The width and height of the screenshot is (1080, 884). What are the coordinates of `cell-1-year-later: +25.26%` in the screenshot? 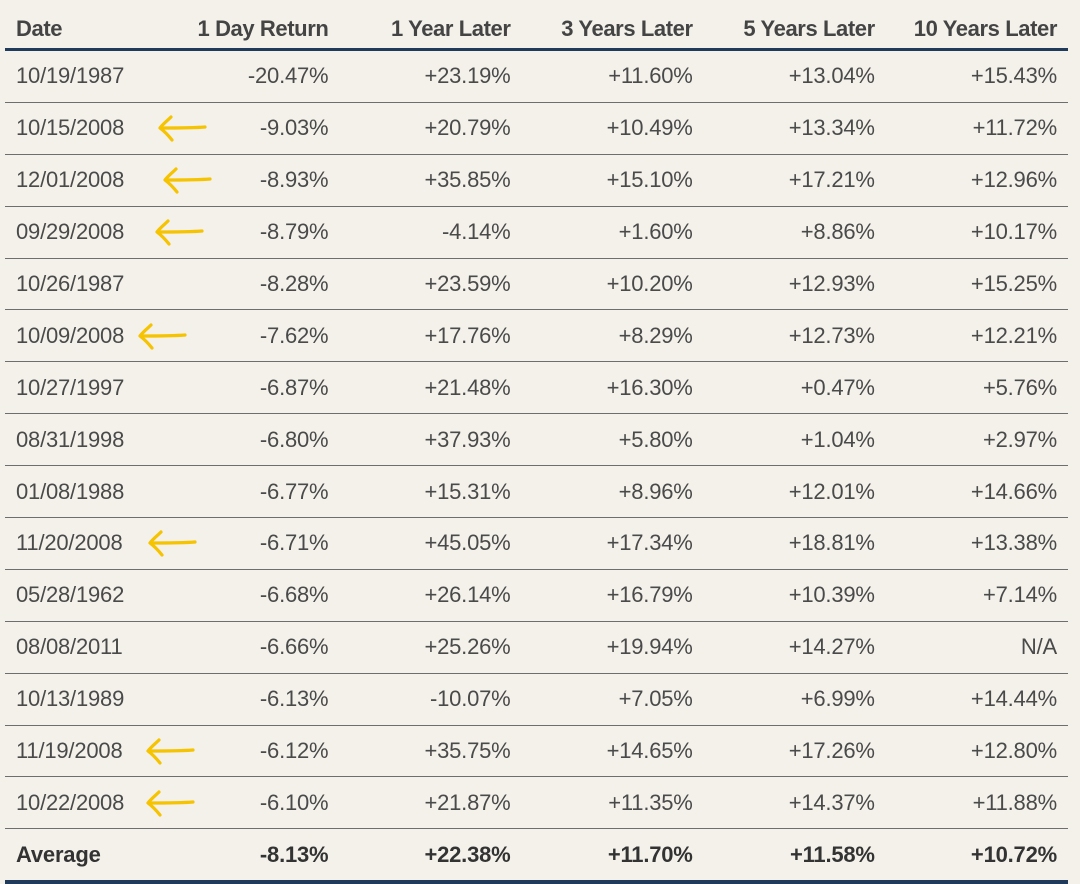 It's located at (430, 647).